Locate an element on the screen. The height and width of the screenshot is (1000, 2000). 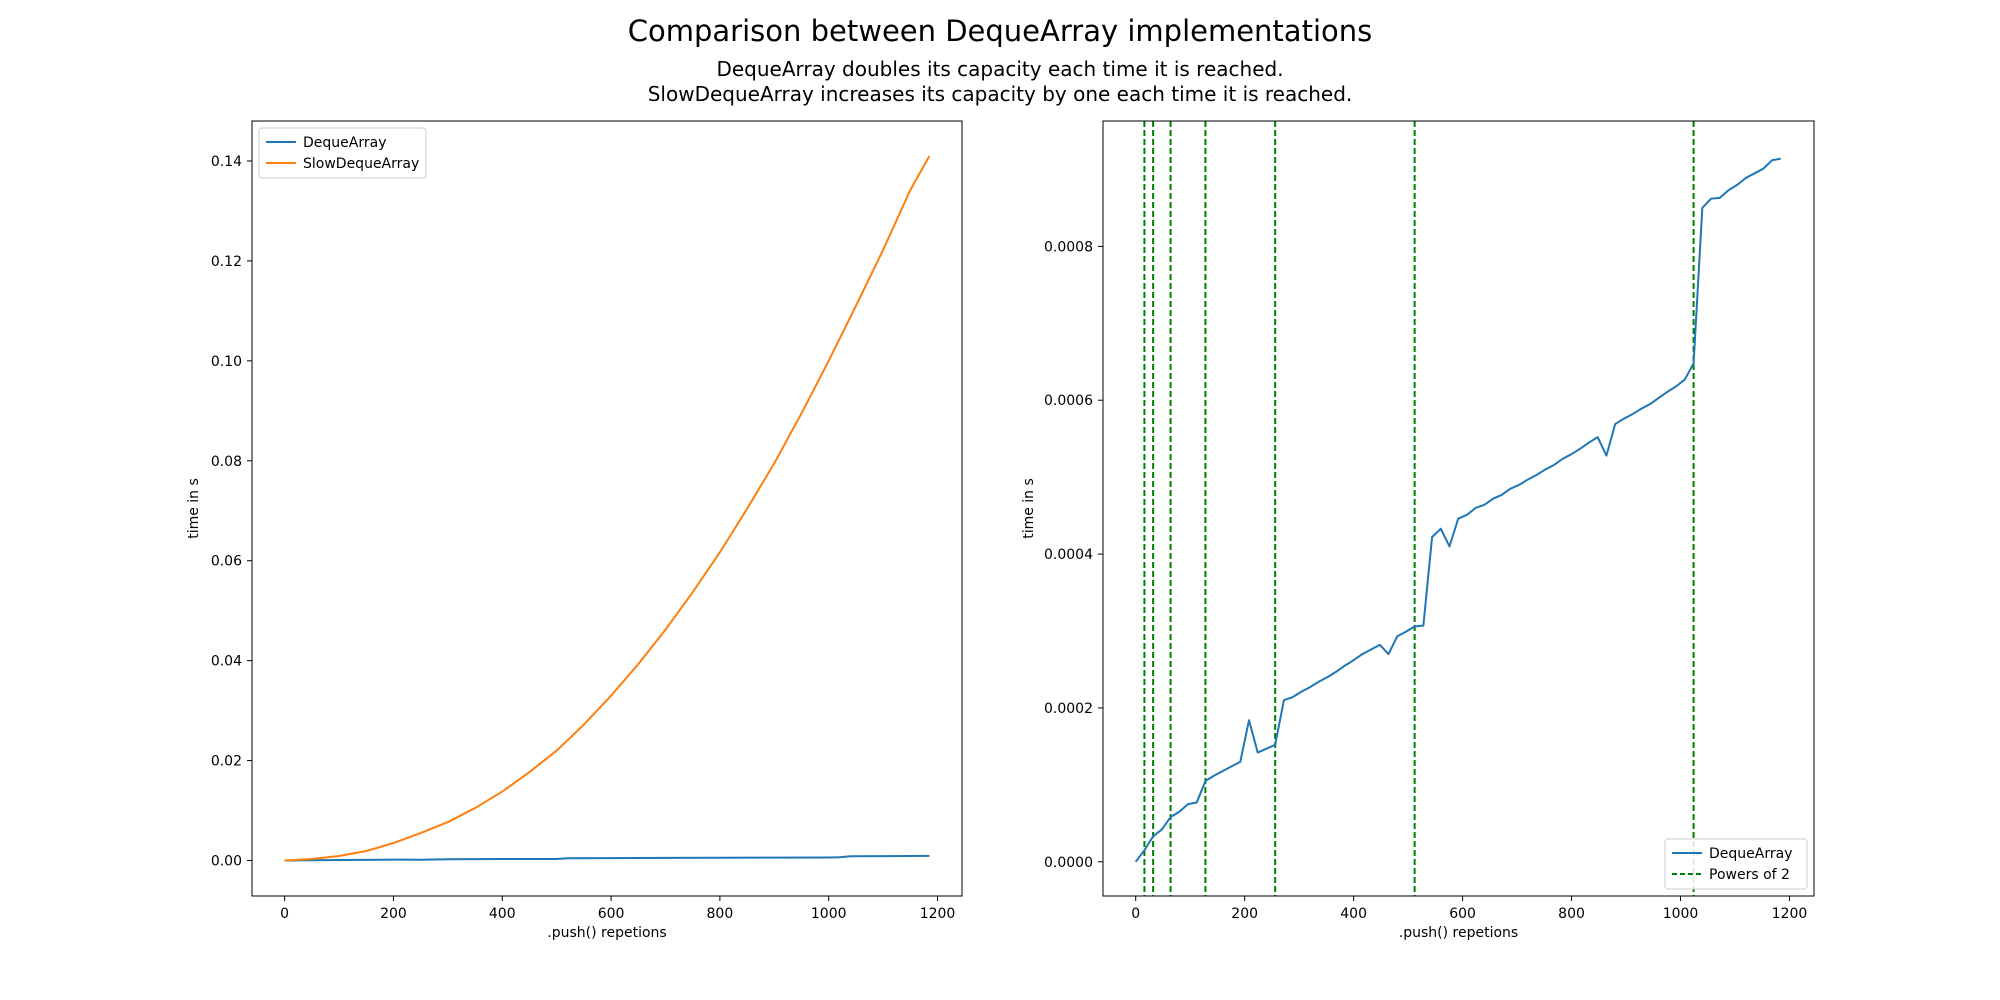
chart2-x-tick-label: 0 is located at coordinates (1135, 914).